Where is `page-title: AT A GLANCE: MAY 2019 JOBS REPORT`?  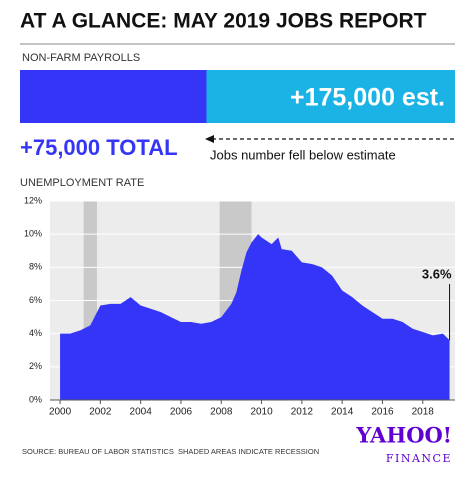
page-title: AT A GLANCE: MAY 2019 JOBS REPORT is located at coordinates (223, 21).